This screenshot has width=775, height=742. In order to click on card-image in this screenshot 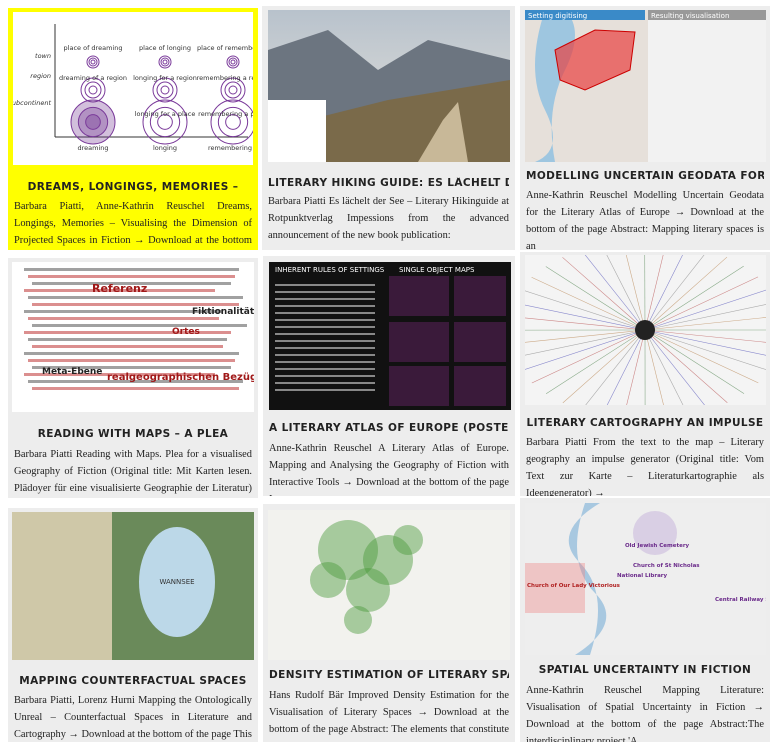, I will do `click(389, 86)`.